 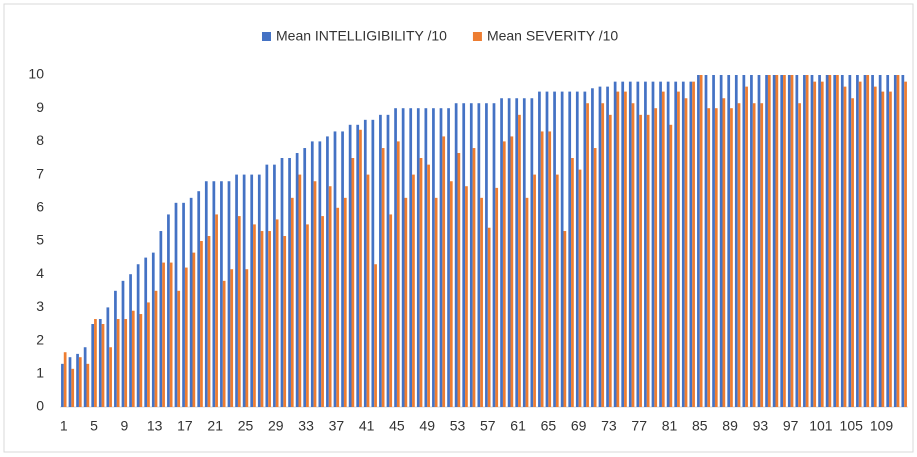 What do you see at coordinates (40, 306) in the screenshot?
I see `y-tick-label: 3` at bounding box center [40, 306].